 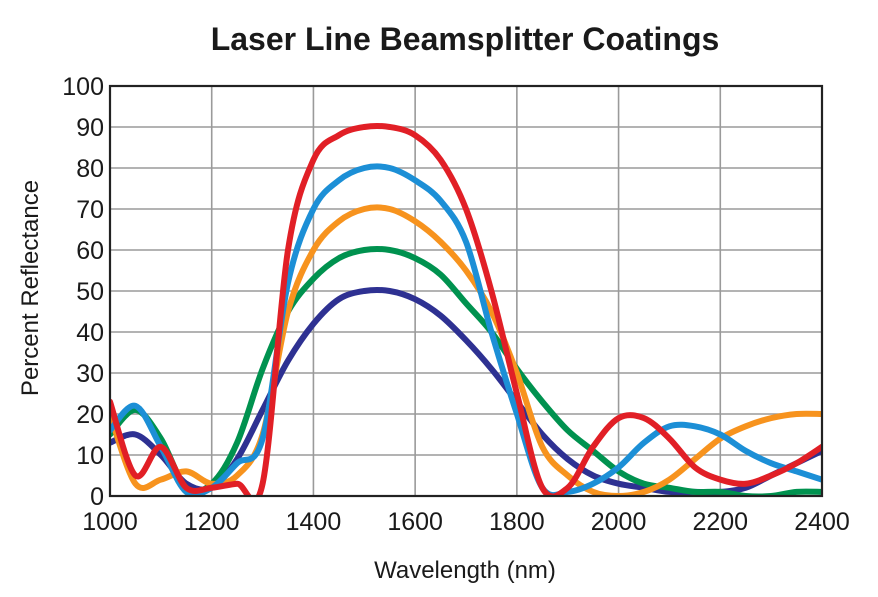 What do you see at coordinates (720, 522) in the screenshot?
I see `x-tick-label: 2200` at bounding box center [720, 522].